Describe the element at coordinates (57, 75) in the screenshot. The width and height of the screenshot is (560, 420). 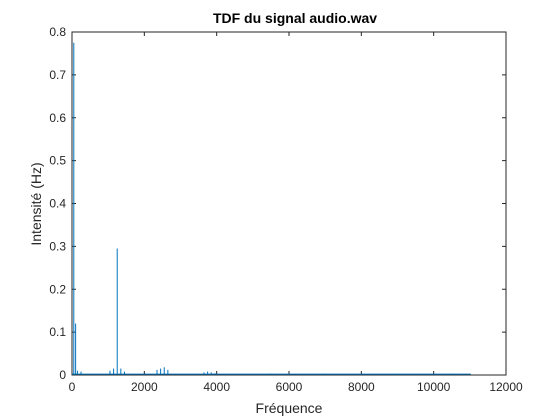
I see `y-tick-label: 0.7` at that location.